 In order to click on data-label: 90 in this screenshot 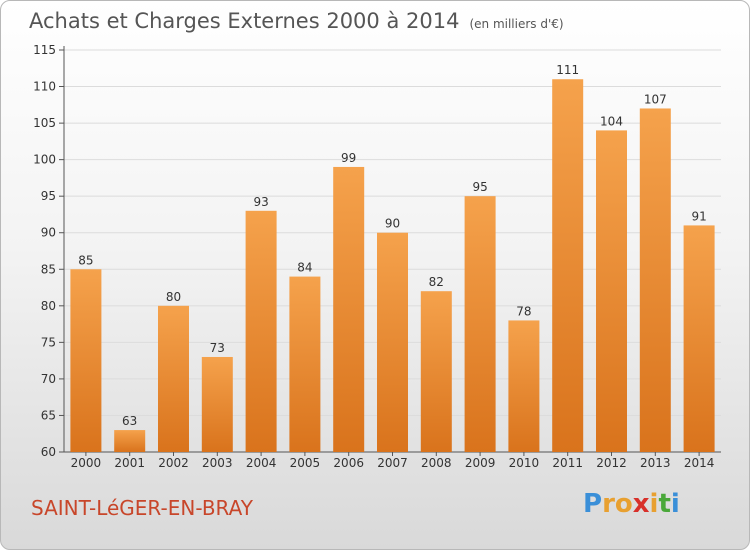, I will do `click(392, 224)`.